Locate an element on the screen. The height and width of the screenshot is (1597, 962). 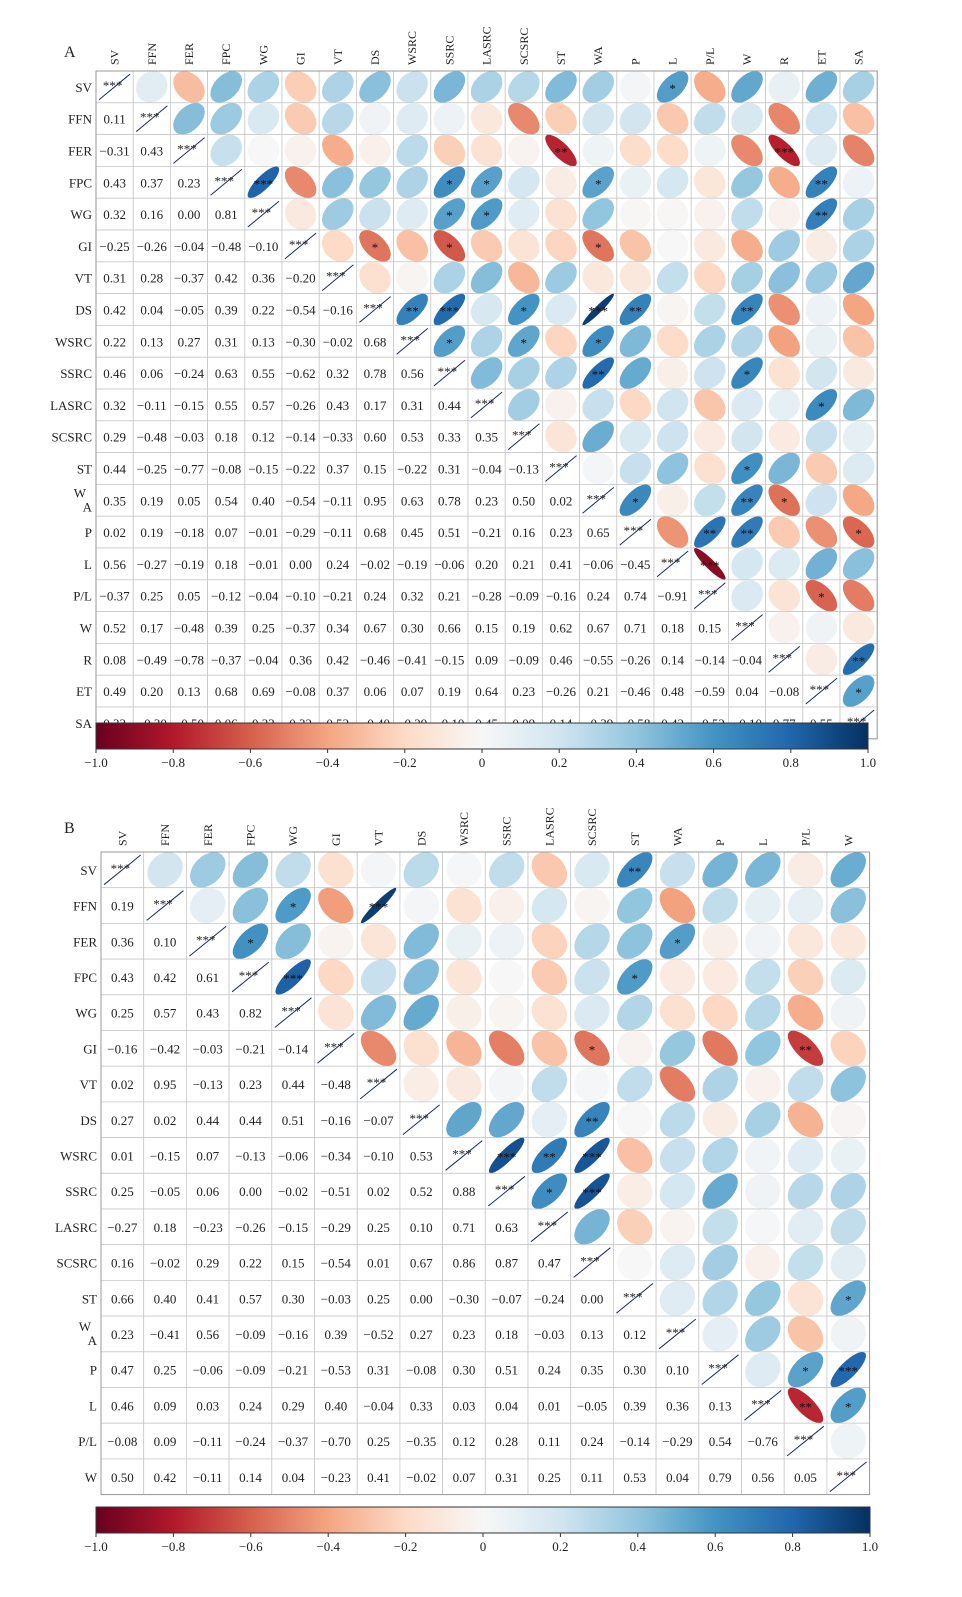
colorbar-tick-label: 1.0 is located at coordinates (868, 762).